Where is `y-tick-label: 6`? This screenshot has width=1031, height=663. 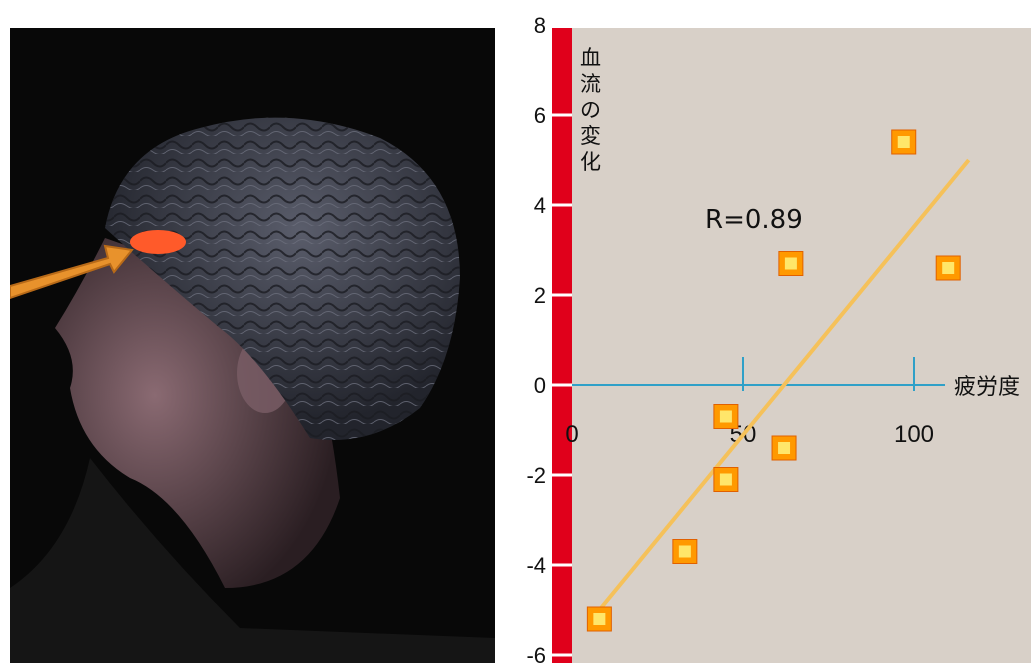 y-tick-label: 6 is located at coordinates (540, 115).